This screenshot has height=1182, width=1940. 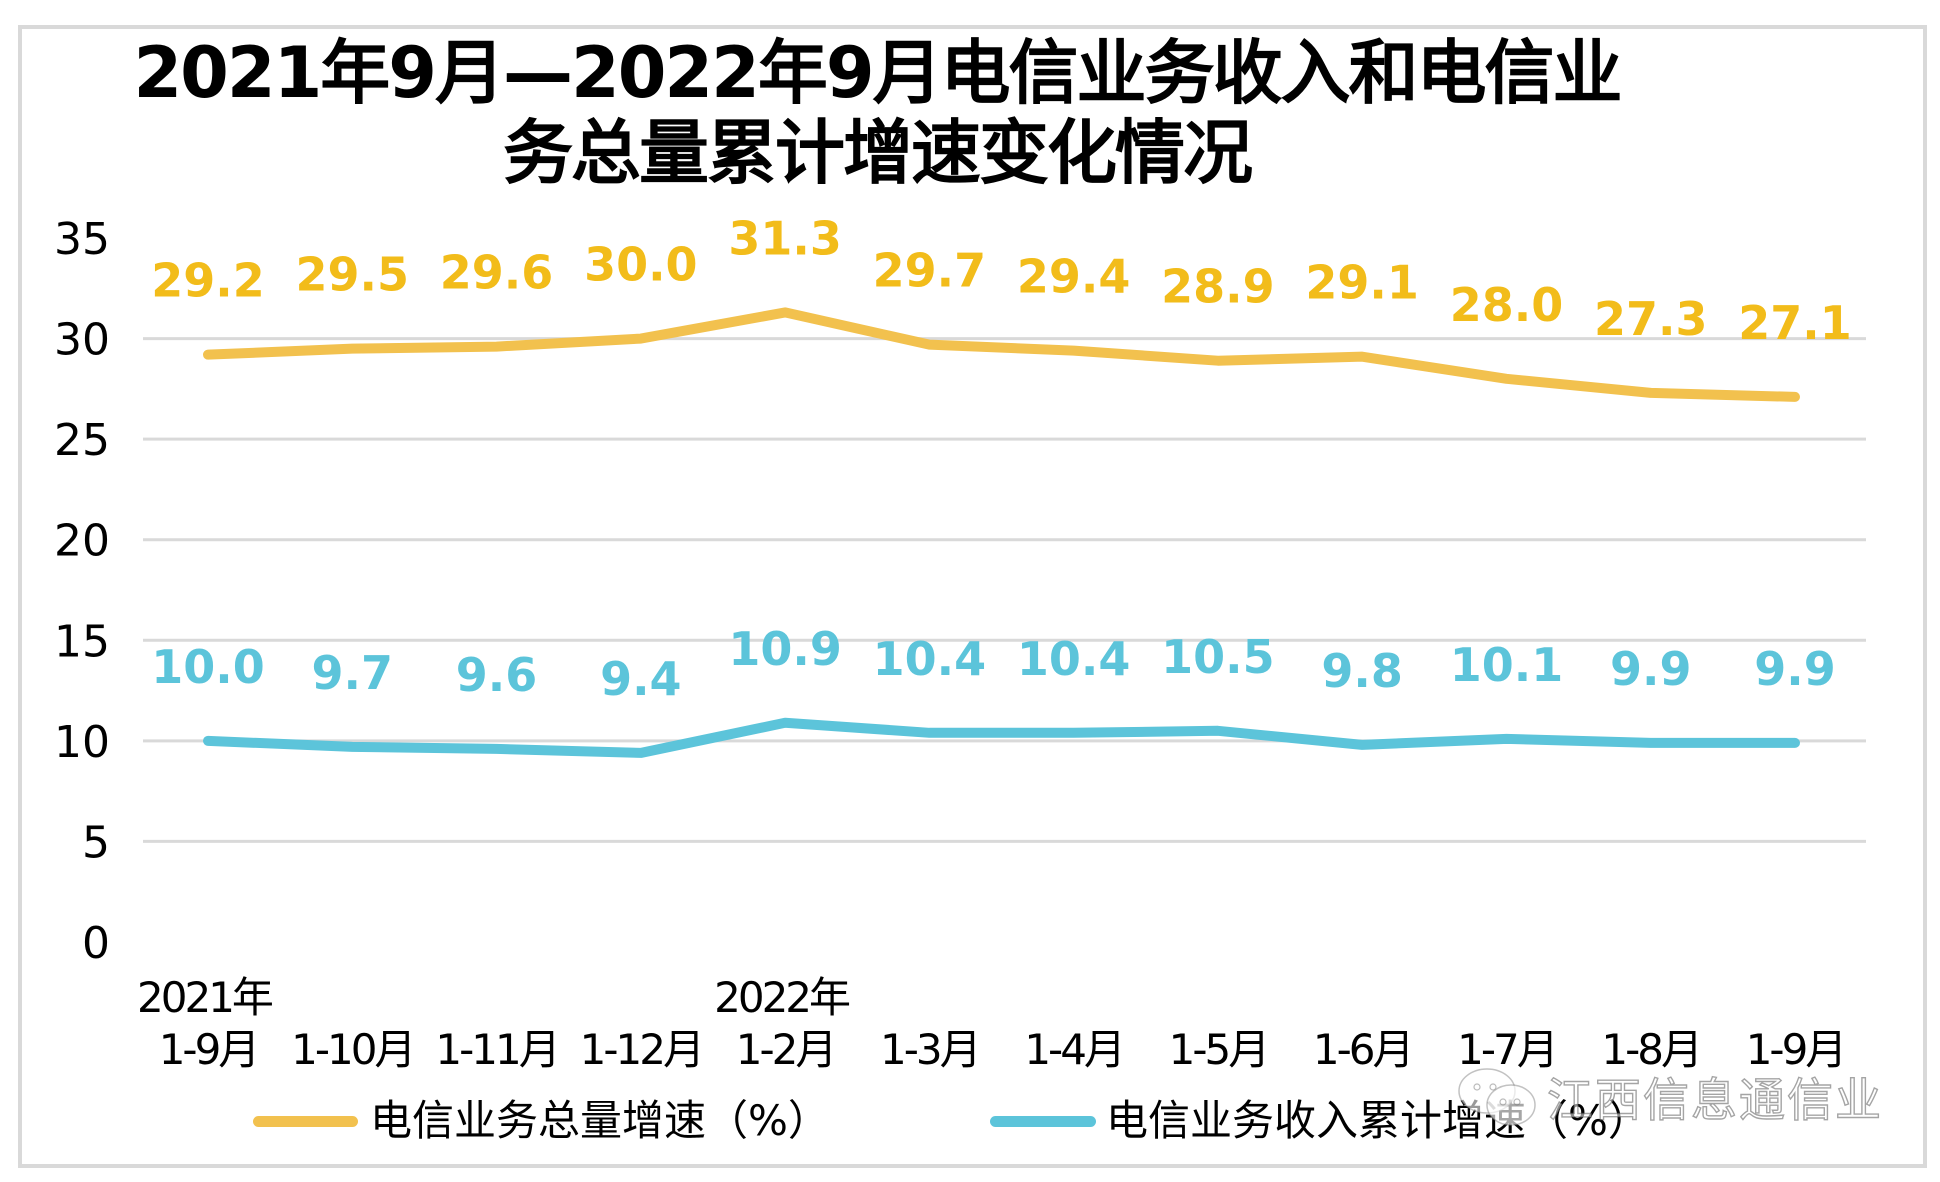 What do you see at coordinates (82, 440) in the screenshot?
I see `y-tick-label: 25` at bounding box center [82, 440].